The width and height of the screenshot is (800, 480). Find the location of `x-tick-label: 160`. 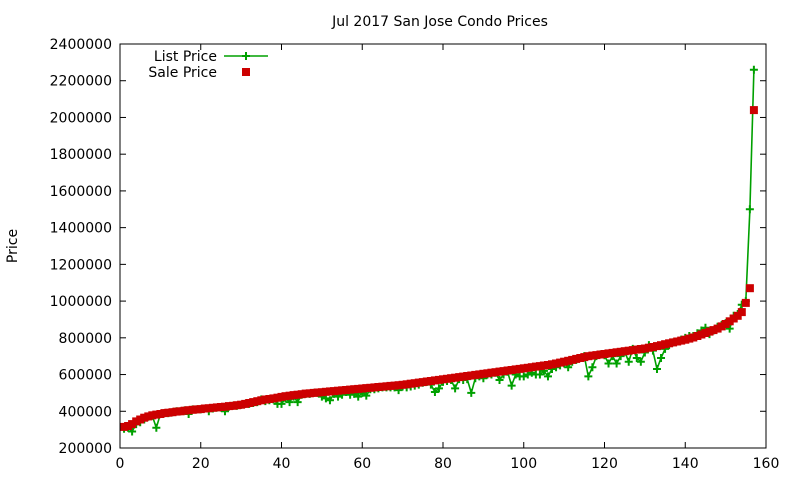

x-tick-label: 160 is located at coordinates (766, 464).